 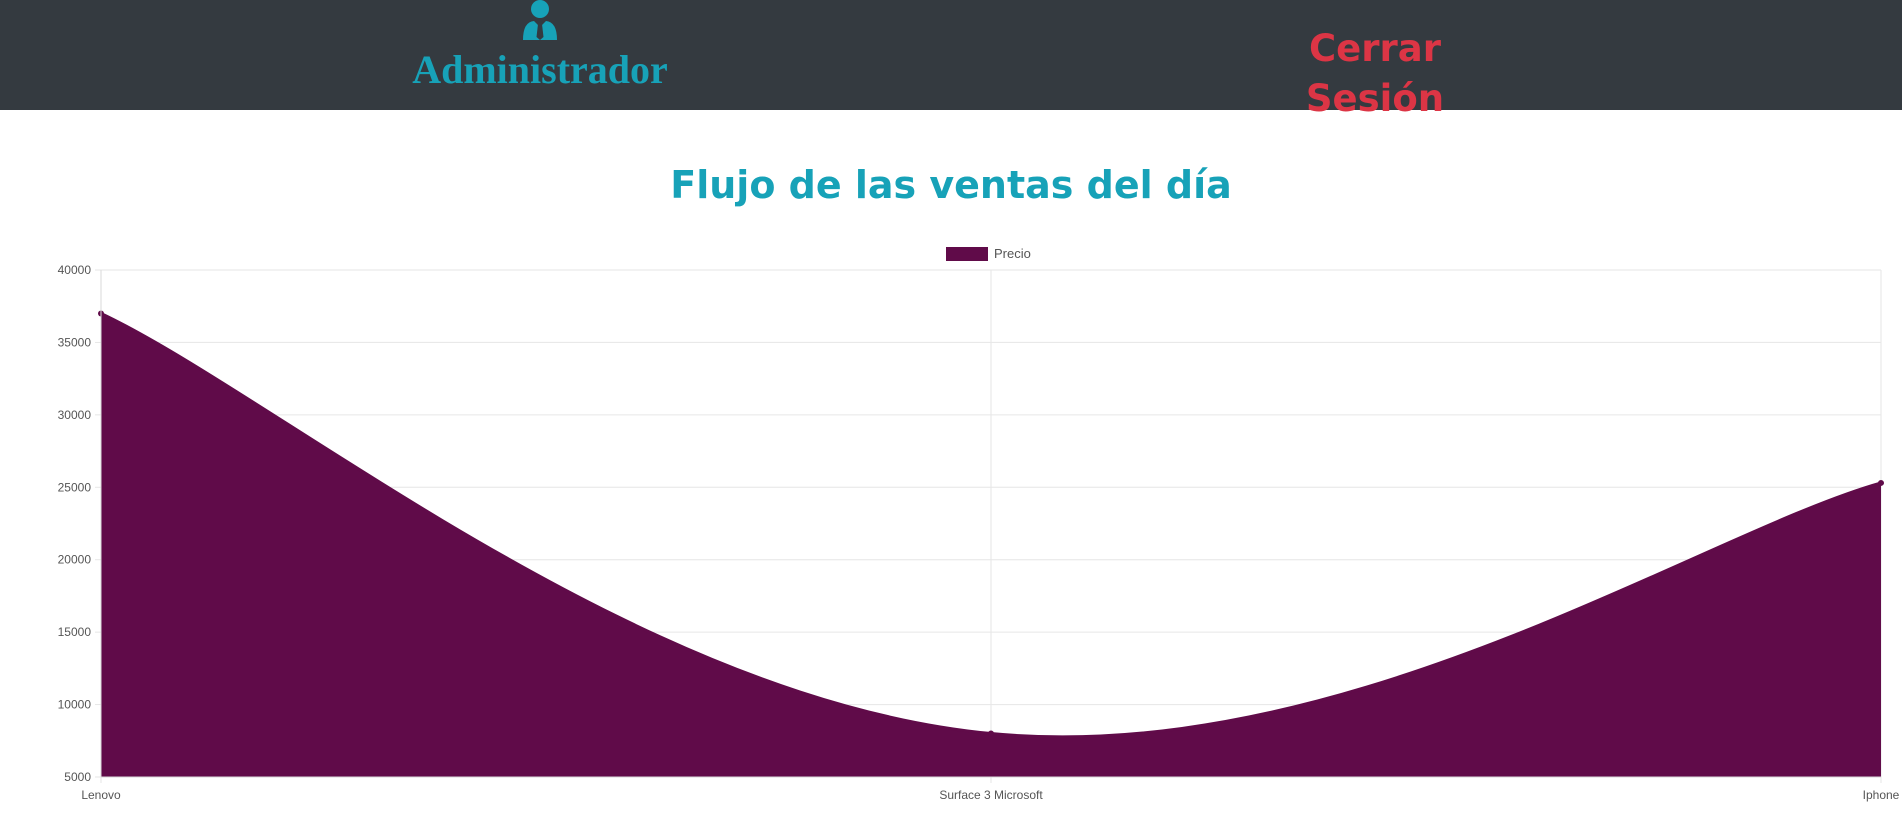 What do you see at coordinates (75, 632) in the screenshot?
I see `y-tick-label: 15000` at bounding box center [75, 632].